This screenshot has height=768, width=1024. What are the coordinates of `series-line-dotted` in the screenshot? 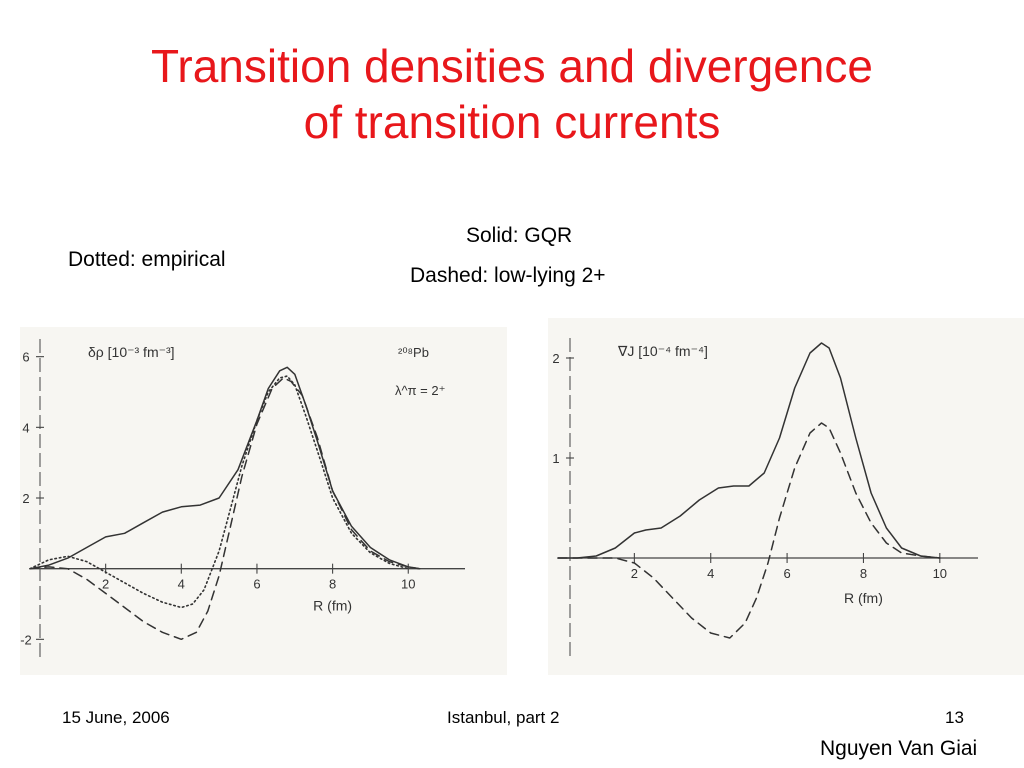 It's located at (219, 492).